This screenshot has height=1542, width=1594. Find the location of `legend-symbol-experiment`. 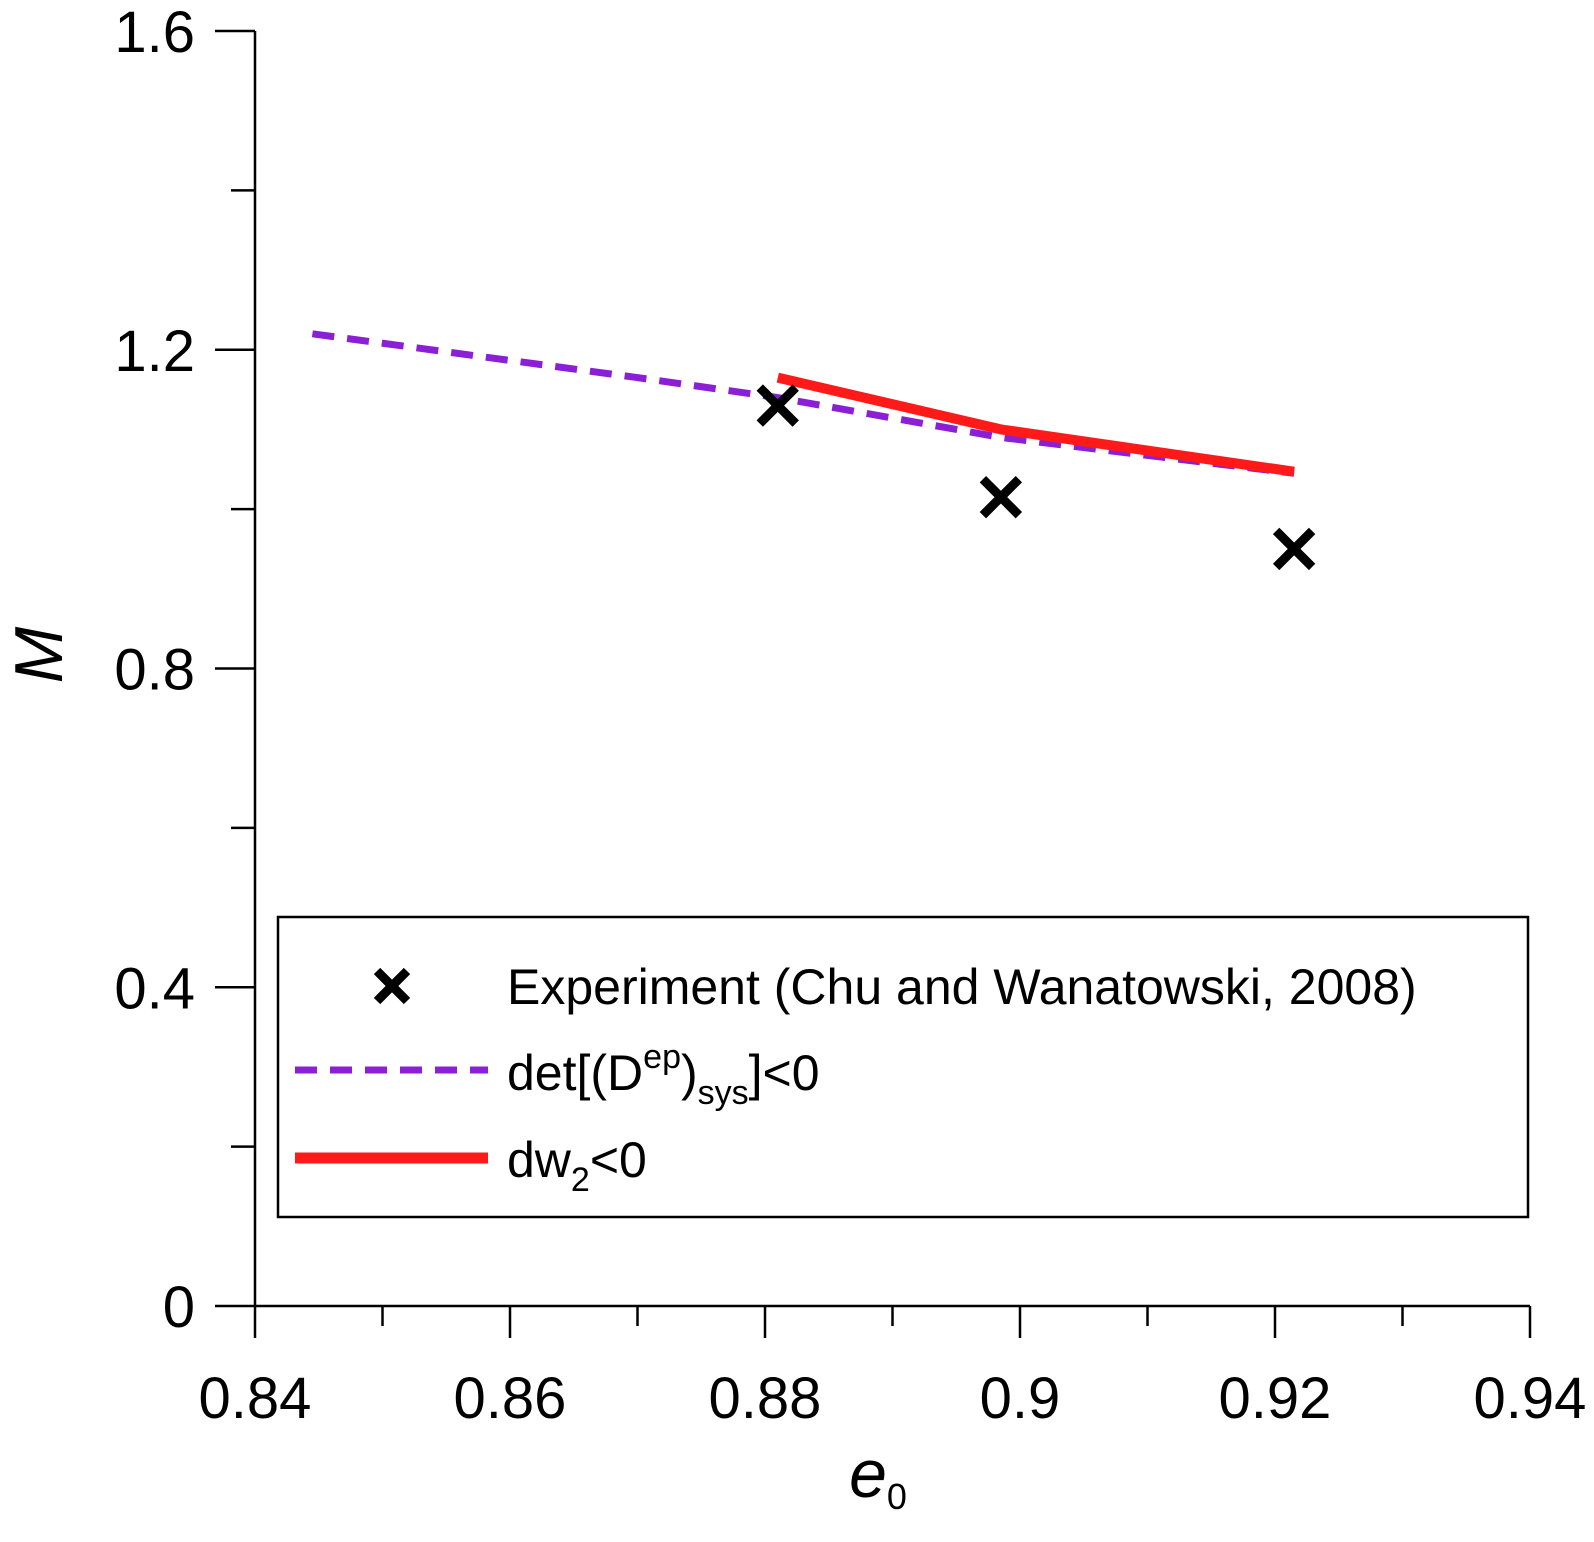

legend-symbol-experiment is located at coordinates (392, 986).